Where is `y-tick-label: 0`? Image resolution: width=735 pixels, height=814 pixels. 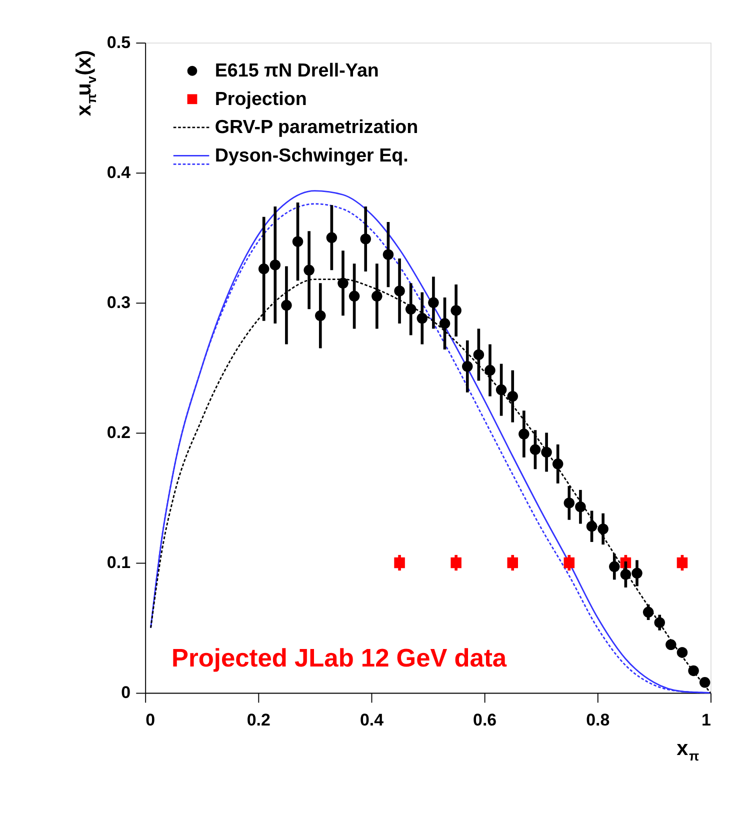 y-tick-label: 0 is located at coordinates (126, 692).